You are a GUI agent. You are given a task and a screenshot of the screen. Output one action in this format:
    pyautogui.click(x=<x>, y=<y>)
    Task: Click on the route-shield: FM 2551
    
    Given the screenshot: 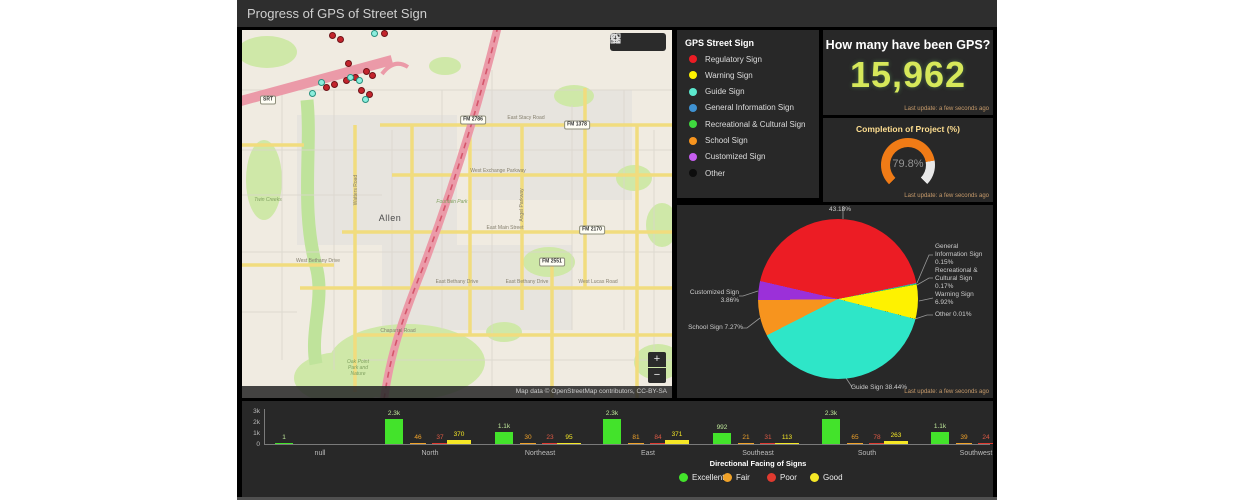 What is the action you would take?
    pyautogui.click(x=552, y=262)
    